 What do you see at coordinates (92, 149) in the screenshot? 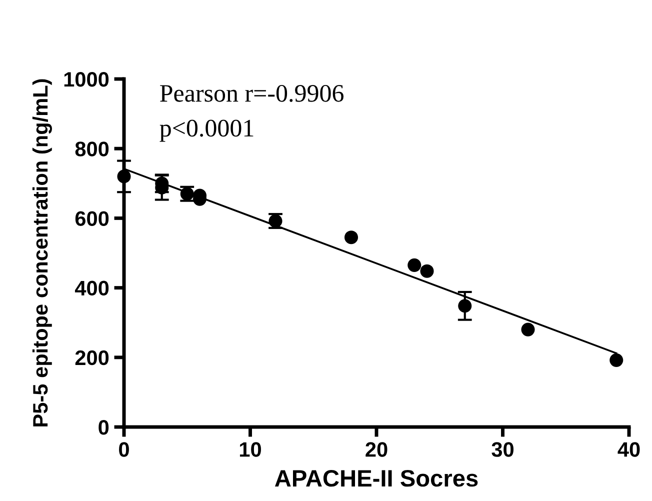
I see `y-tick-label: 800` at bounding box center [92, 149].